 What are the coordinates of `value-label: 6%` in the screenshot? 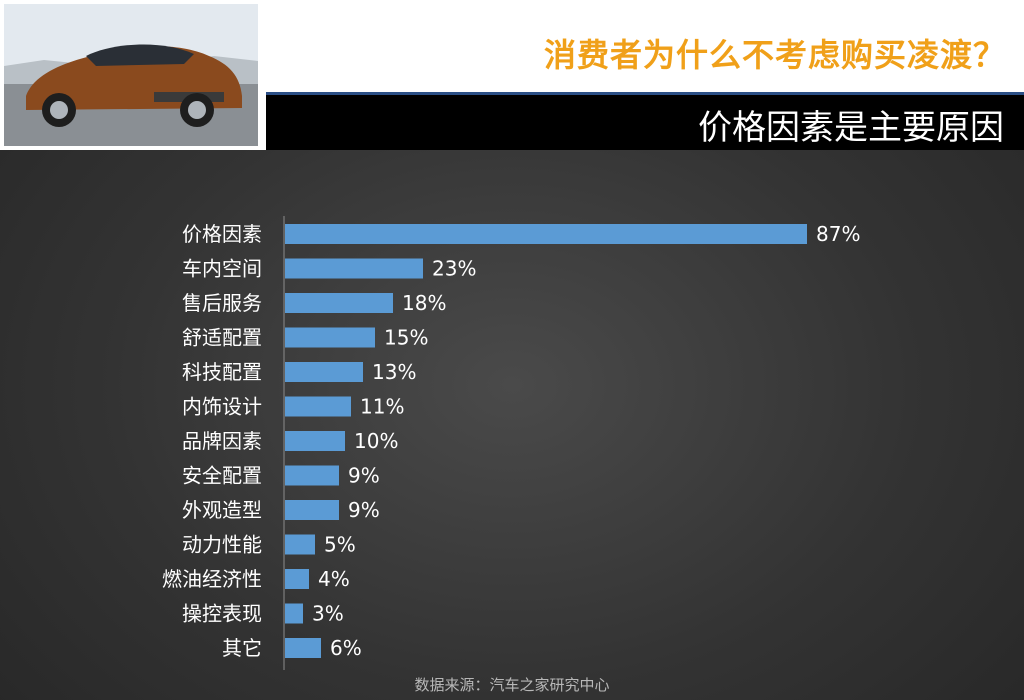 It's located at (346, 648).